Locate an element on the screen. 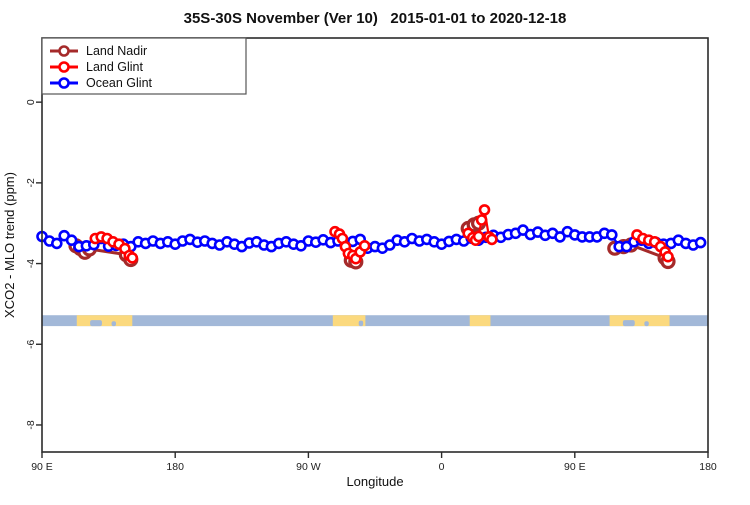 This screenshot has height=505, width=750. legend-label: Land Glint is located at coordinates (115, 67).